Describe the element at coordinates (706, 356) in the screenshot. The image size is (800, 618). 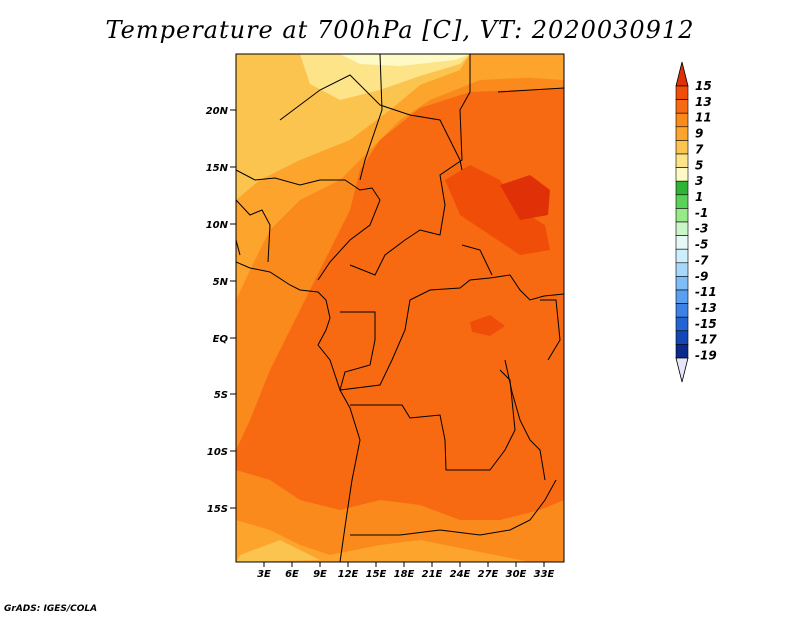
I see `colorbar-label: -19` at that location.